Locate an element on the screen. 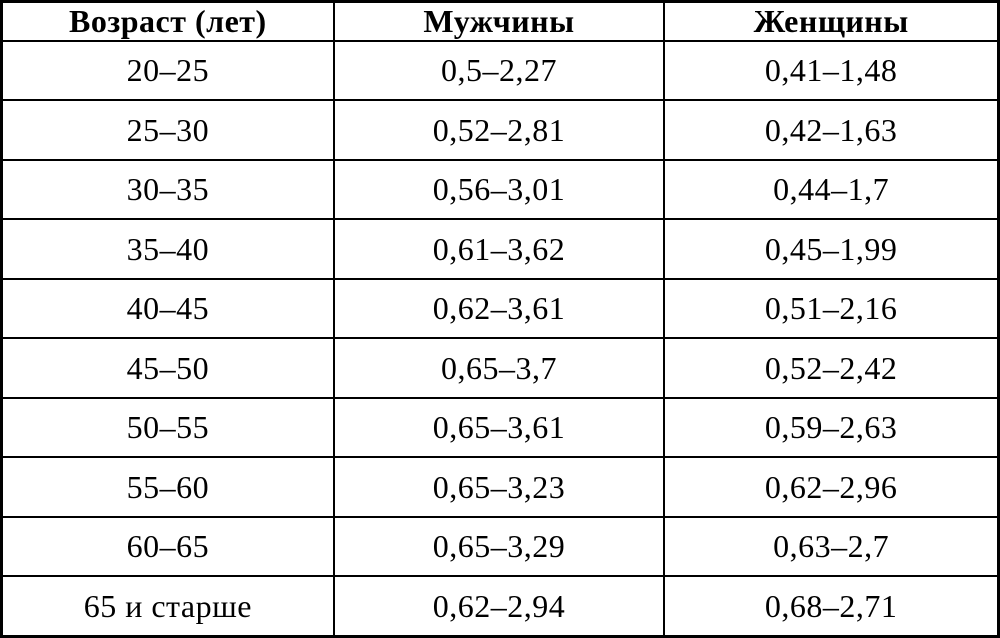  table-row: 40–45 0,62–3,61 0,51–2,16 is located at coordinates (500, 308).